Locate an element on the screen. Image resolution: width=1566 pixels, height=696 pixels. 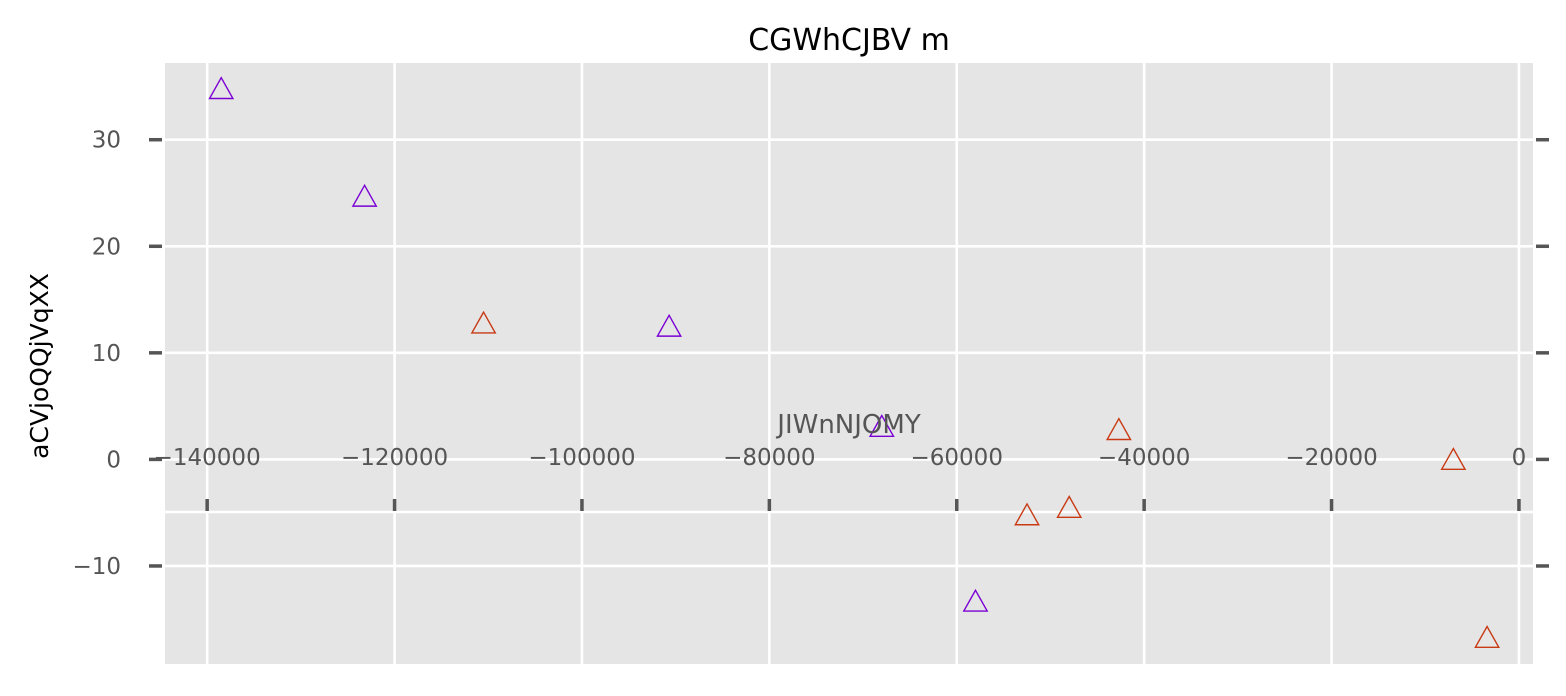
x-tick-label: −60000 is located at coordinates (957, 458).